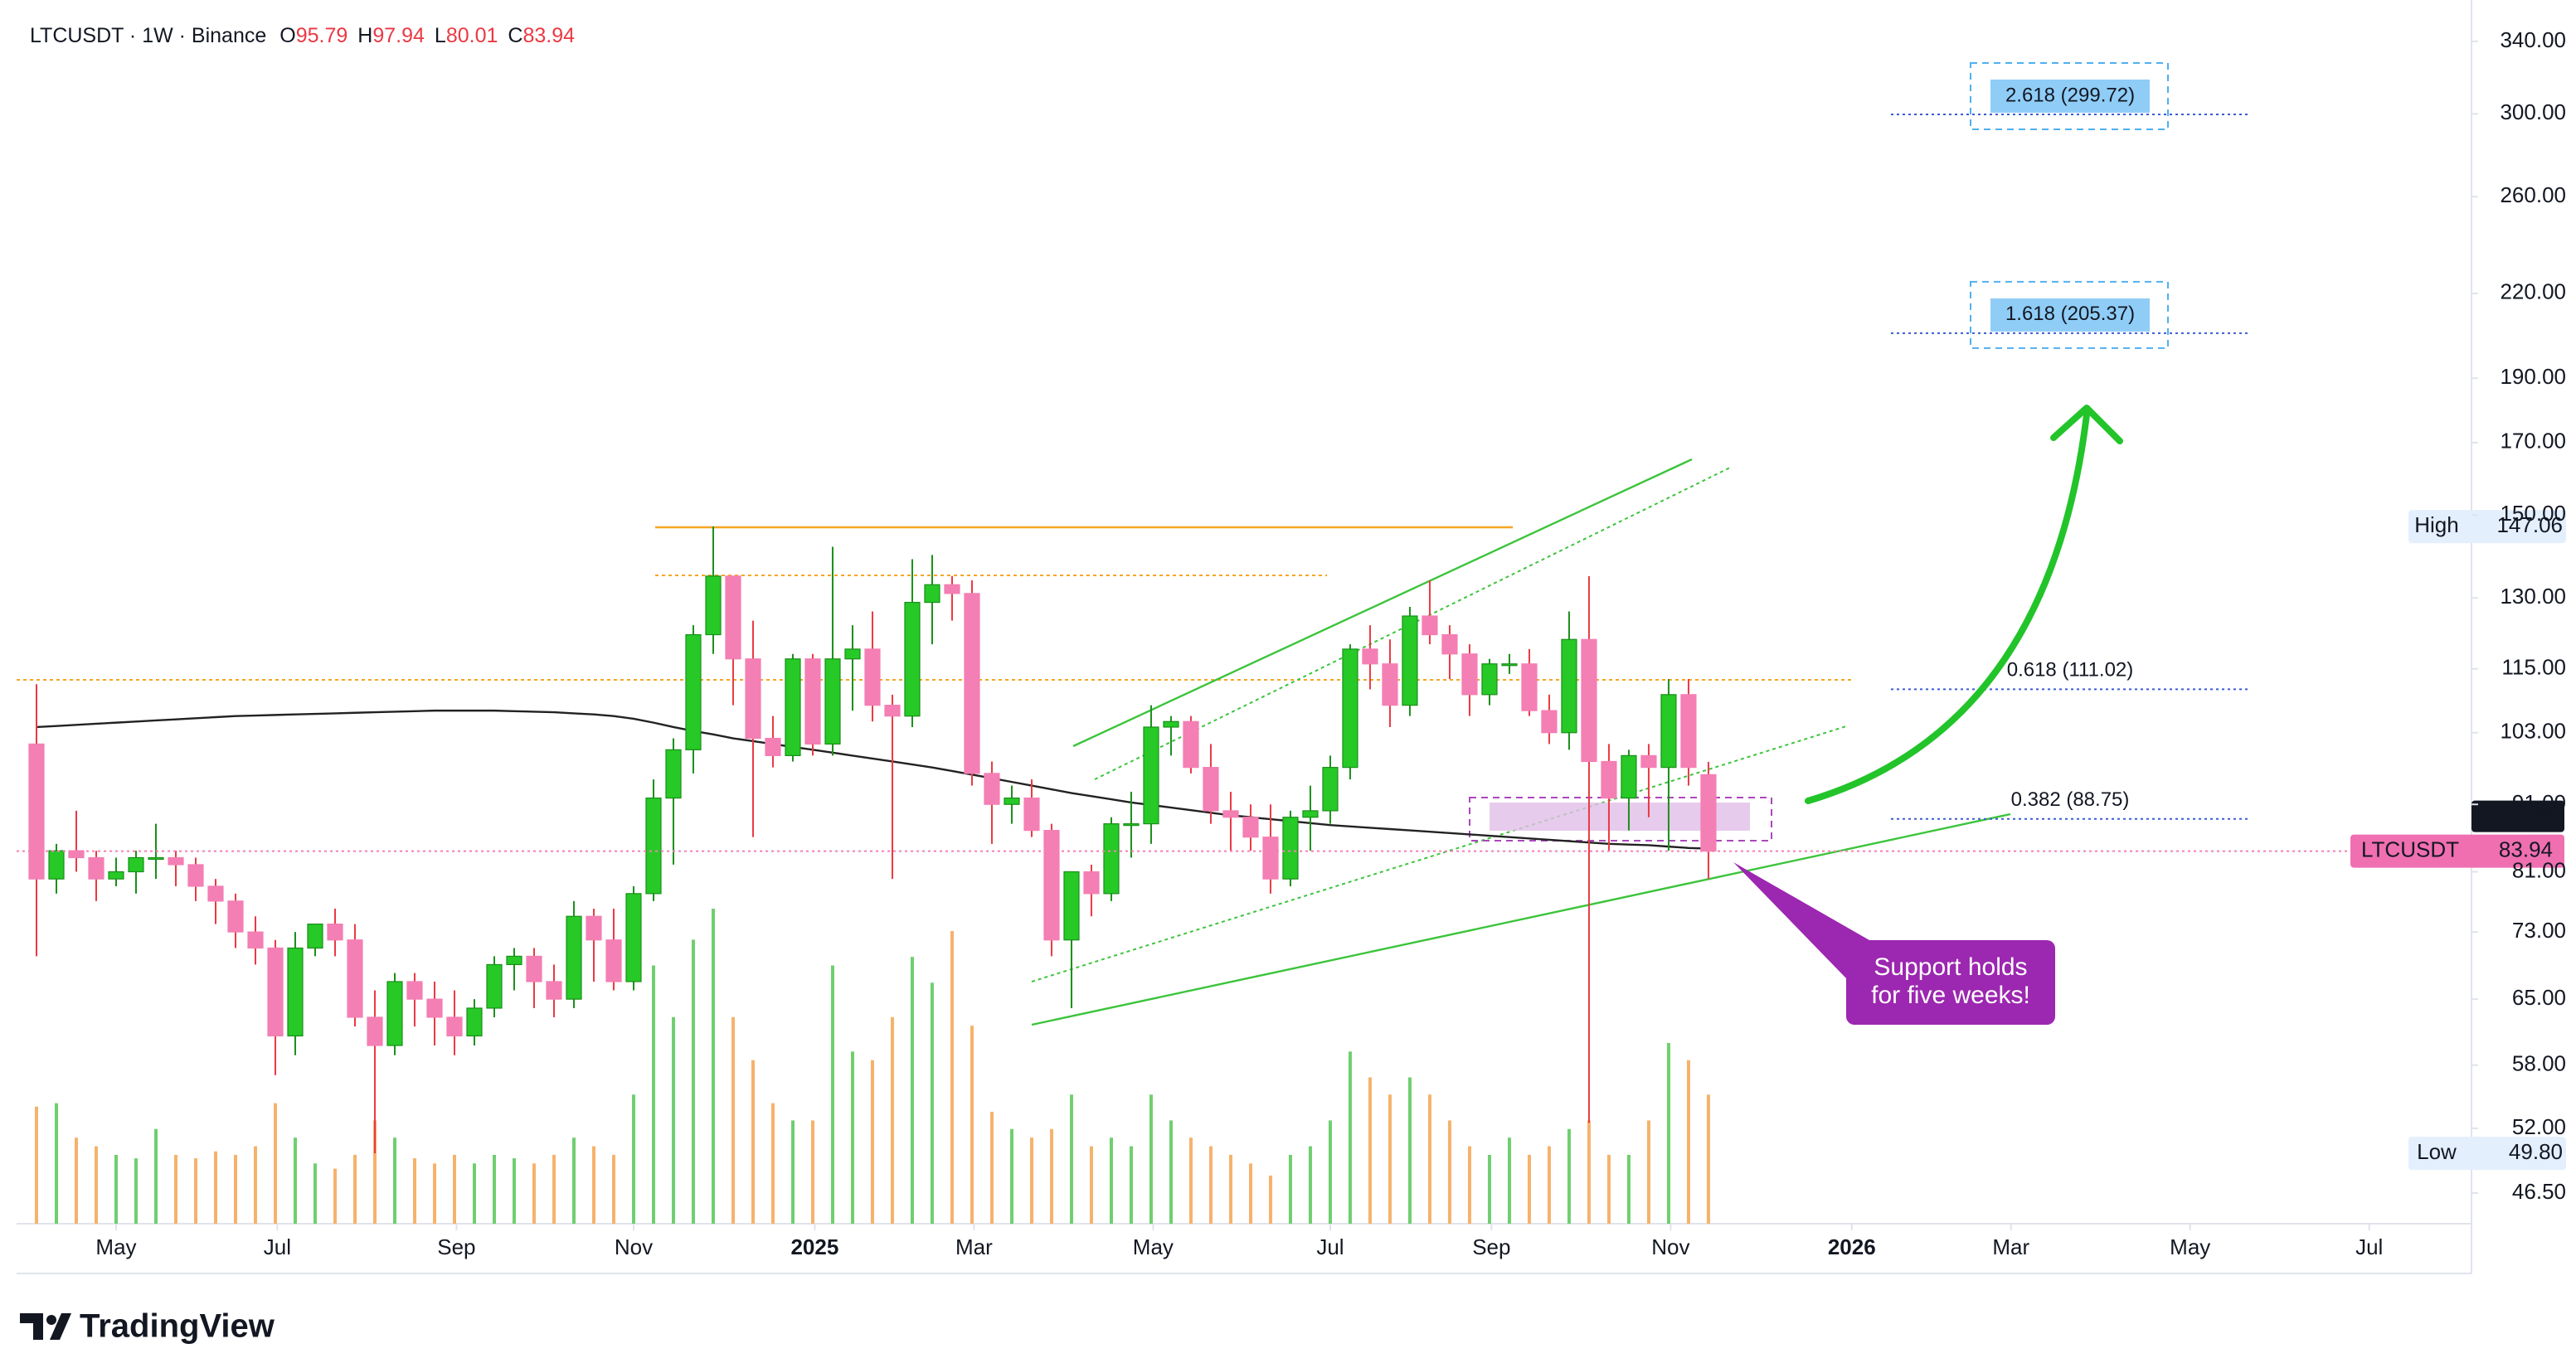  I want to click on target-arrowhead, so click(2087, 424).